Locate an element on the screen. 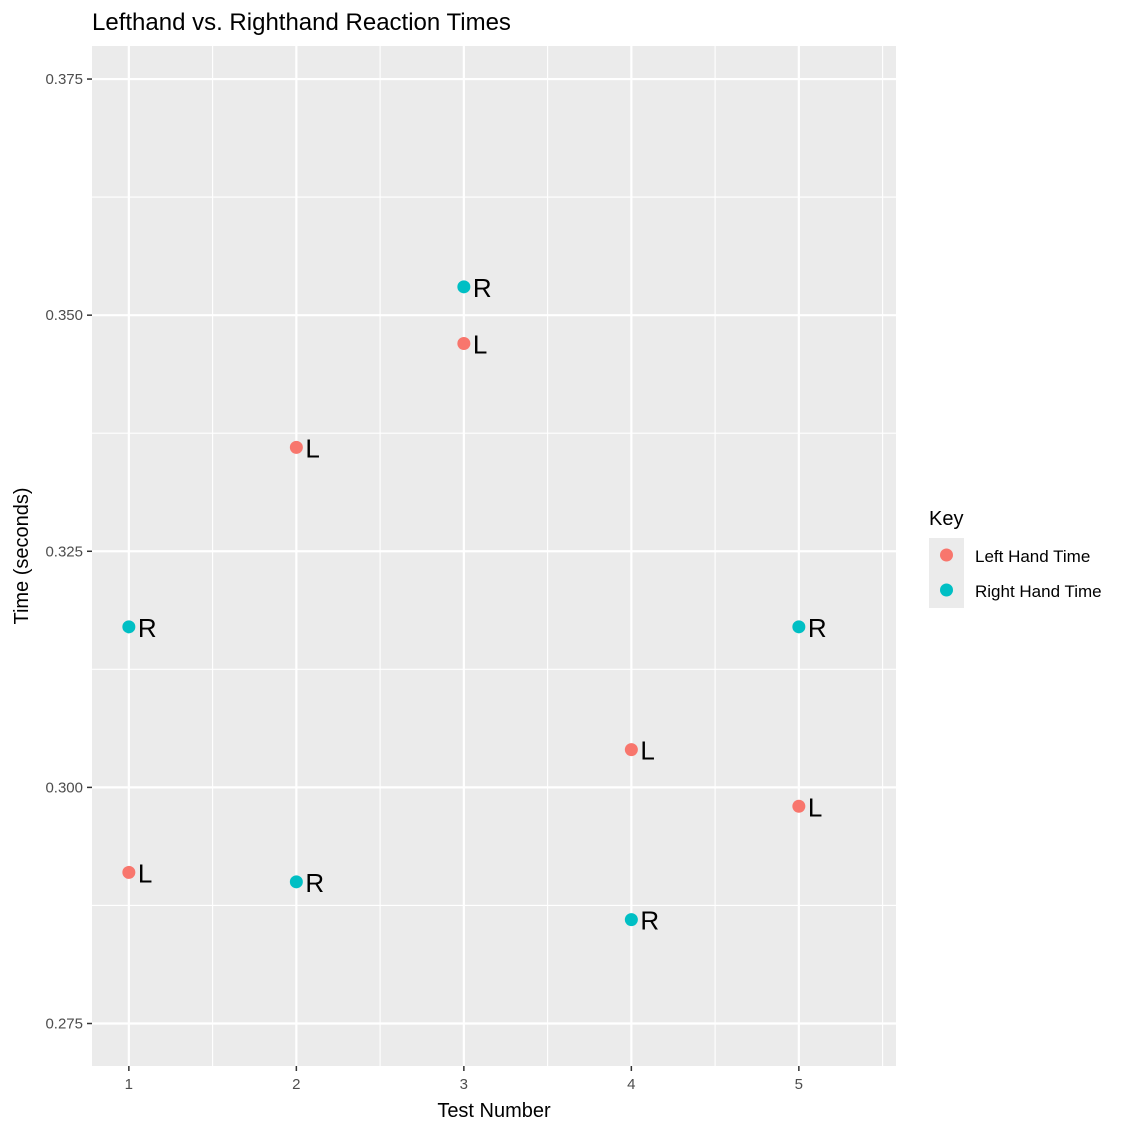 Image resolution: width=1132 pixels, height=1132 pixels. x-tick-label: 1 is located at coordinates (129, 1084).